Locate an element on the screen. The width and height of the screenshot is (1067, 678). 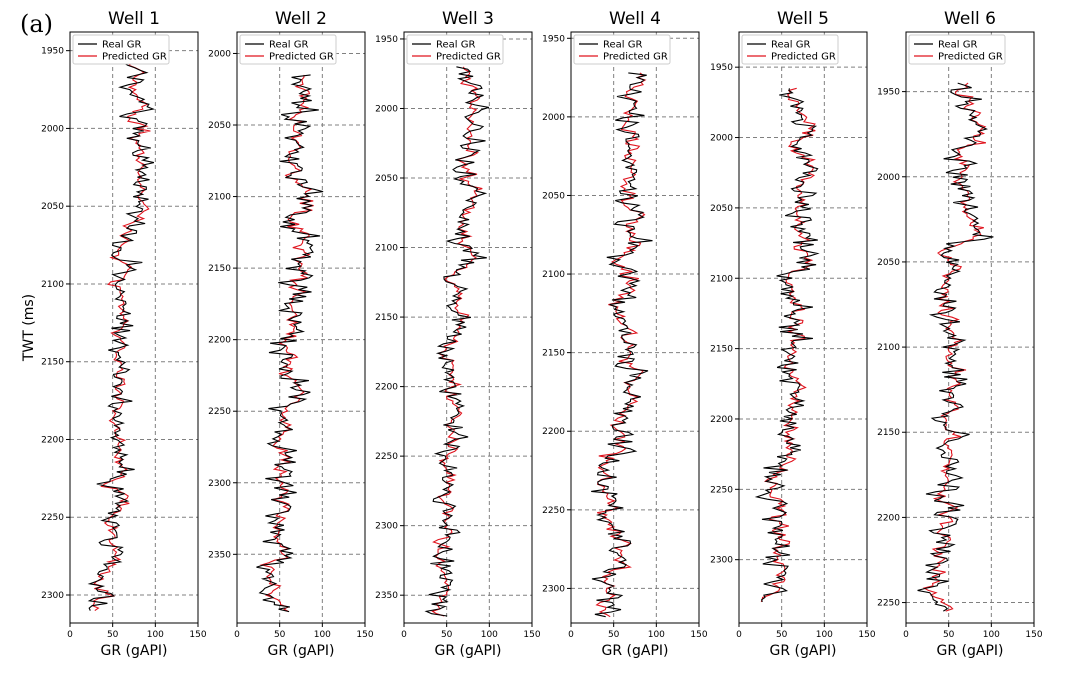
chart-title: Well 1 is located at coordinates (134, 19).